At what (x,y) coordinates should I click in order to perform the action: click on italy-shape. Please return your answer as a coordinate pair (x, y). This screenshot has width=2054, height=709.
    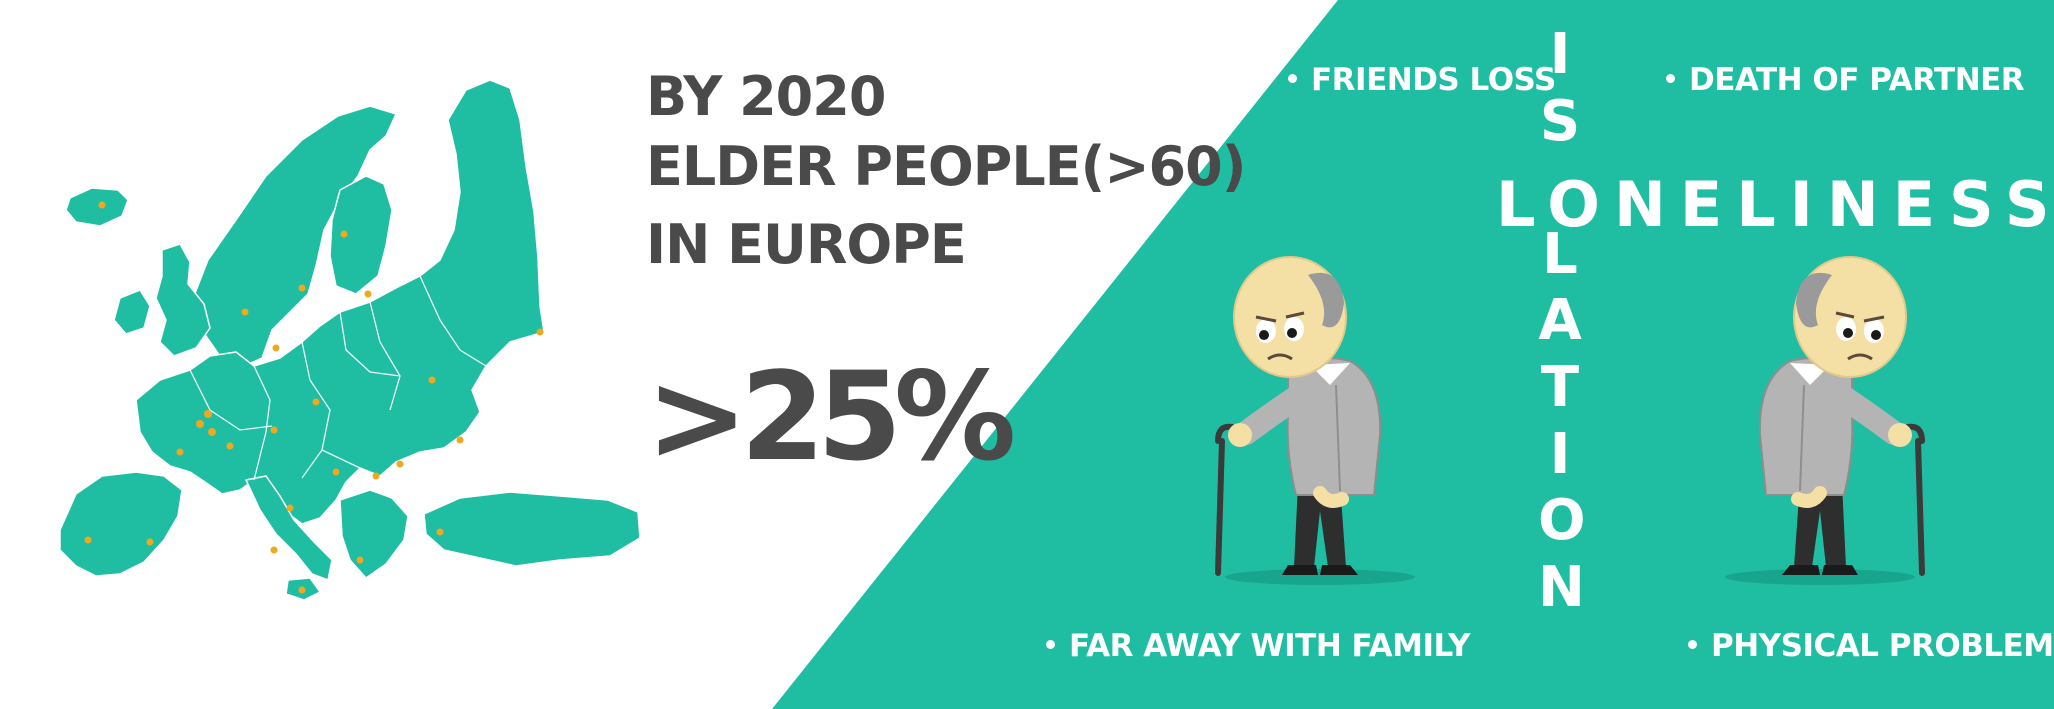
    Looking at the image, I should click on (289, 528).